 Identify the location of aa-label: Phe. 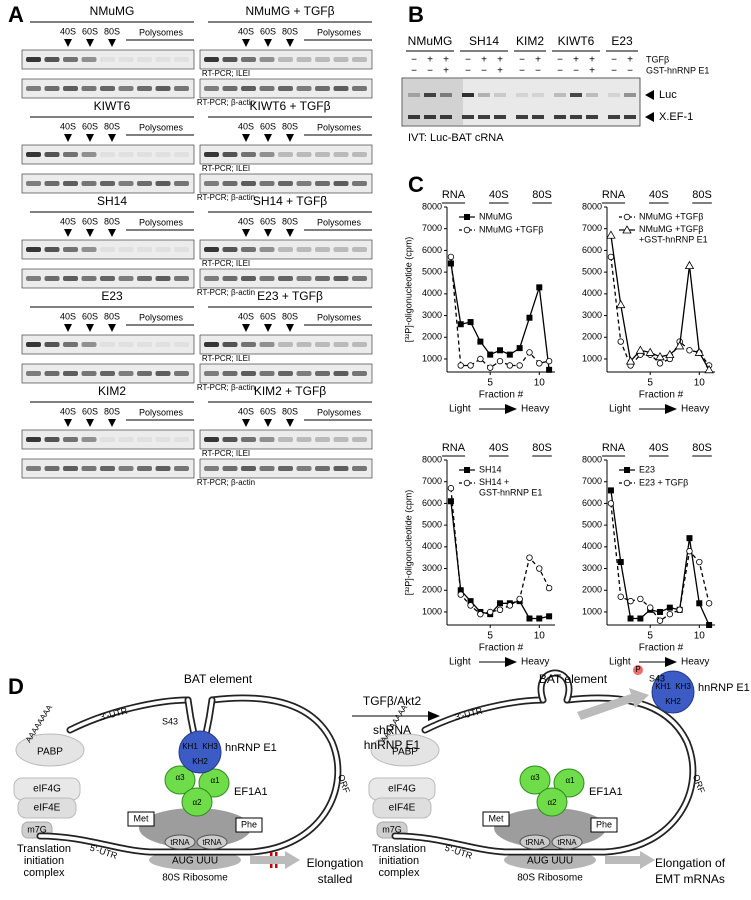
(249, 824).